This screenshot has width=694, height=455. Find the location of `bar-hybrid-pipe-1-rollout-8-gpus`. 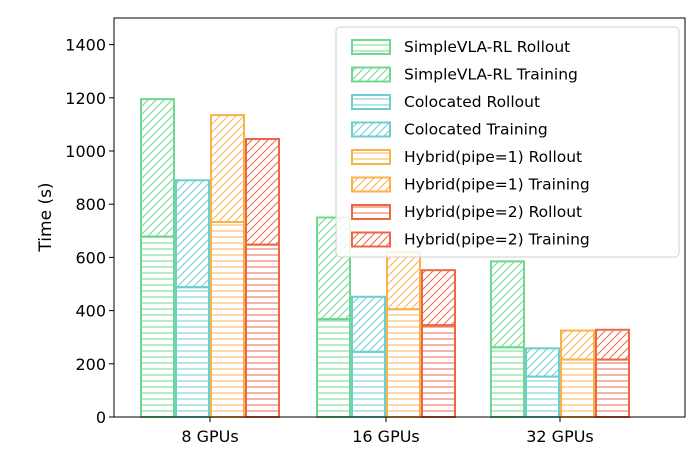

bar-hybrid-pipe-1-rollout-8-gpus is located at coordinates (227, 319).